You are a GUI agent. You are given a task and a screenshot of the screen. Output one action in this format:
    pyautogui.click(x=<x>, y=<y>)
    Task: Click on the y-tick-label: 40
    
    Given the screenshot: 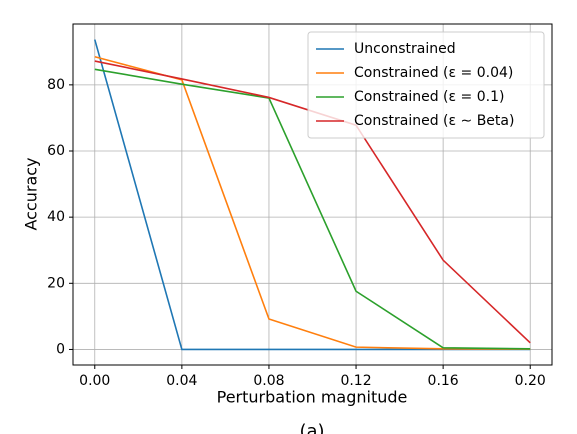 What is the action you would take?
    pyautogui.click(x=56, y=217)
    